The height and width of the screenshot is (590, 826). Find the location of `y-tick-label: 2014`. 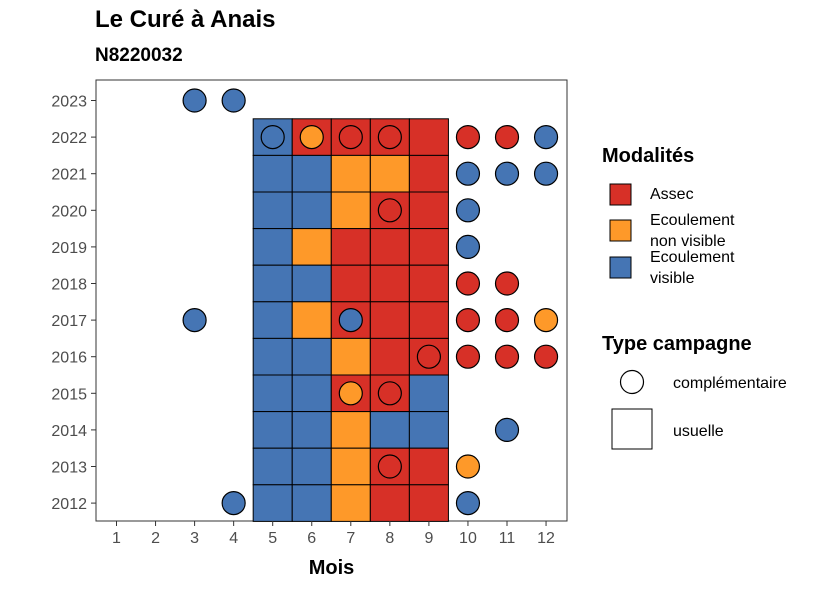

y-tick-label: 2014 is located at coordinates (69, 431).